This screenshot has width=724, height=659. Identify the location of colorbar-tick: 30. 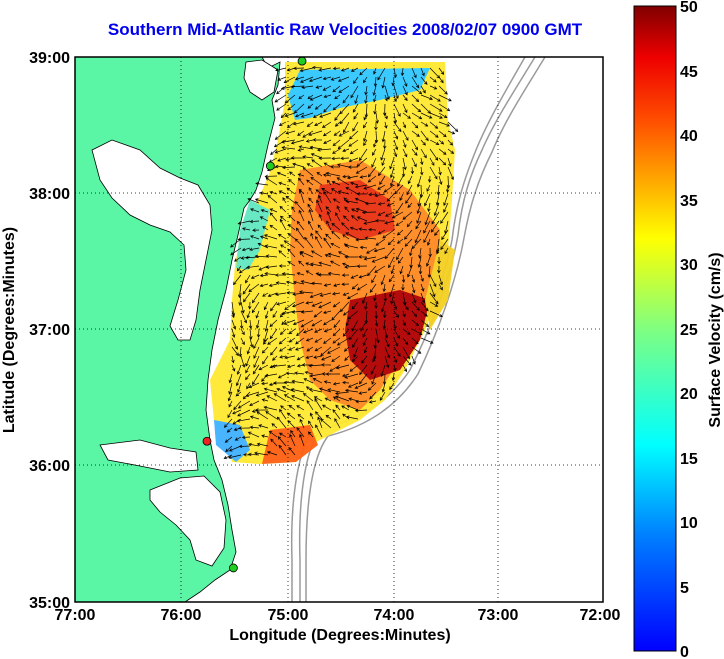
(689, 265).